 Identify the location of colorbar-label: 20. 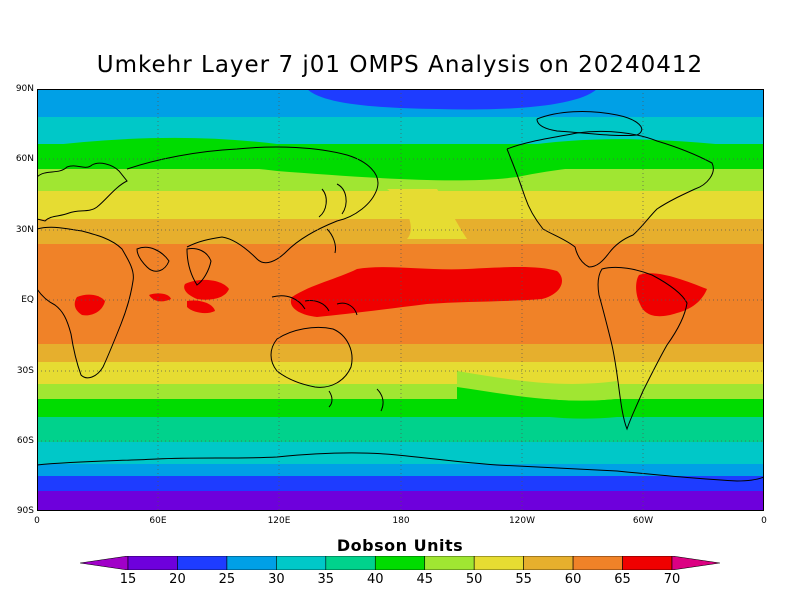
(177, 579).